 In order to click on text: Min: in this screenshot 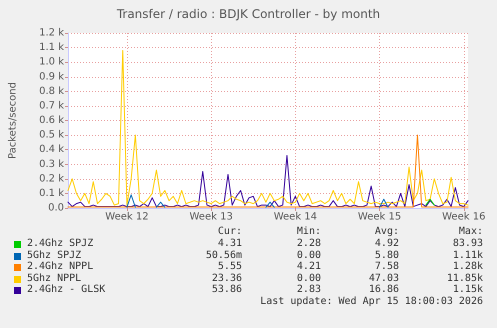, I will do `click(308, 231)`.